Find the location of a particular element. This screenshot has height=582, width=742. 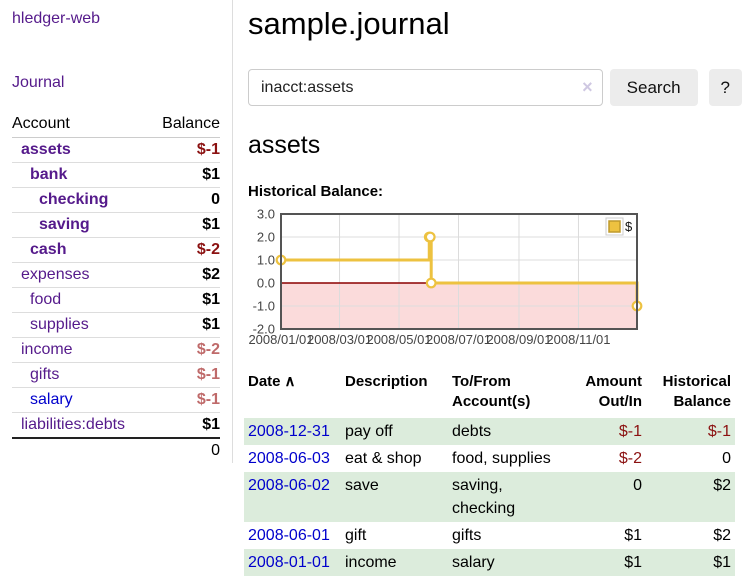

account-row: cash $-2 is located at coordinates (116, 250).